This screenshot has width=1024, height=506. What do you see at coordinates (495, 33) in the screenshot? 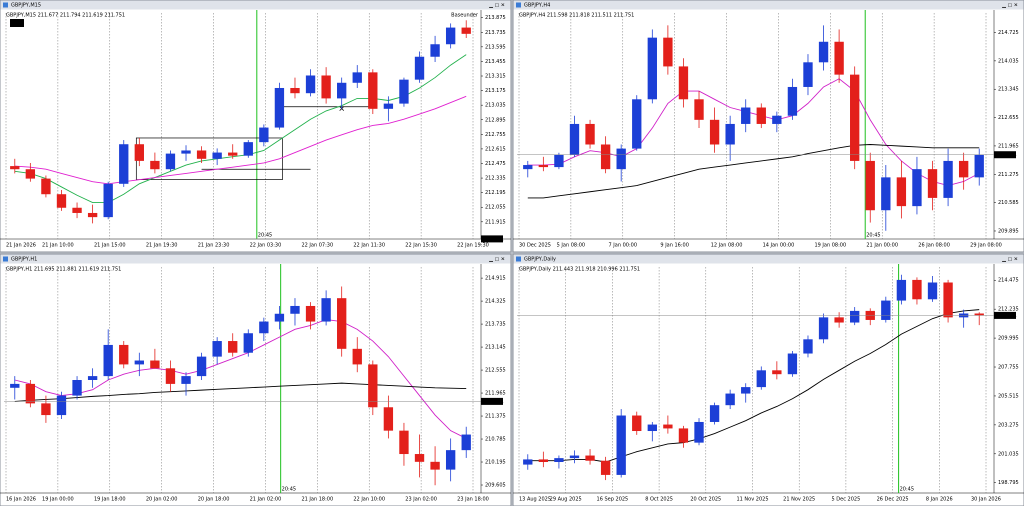
I see `y-tick-label: 213.735` at bounding box center [495, 33].